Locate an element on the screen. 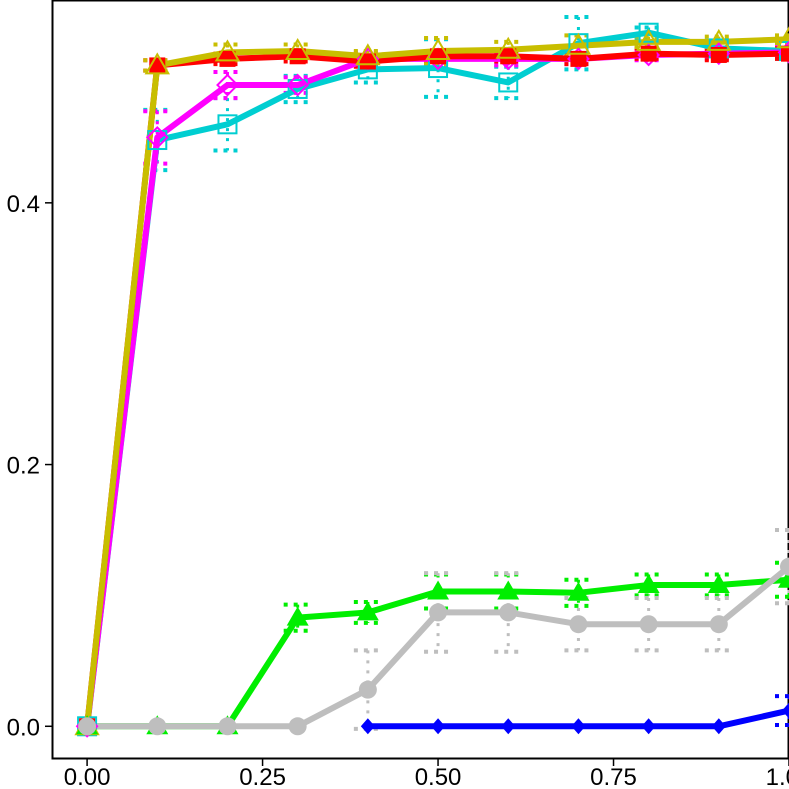 This screenshot has width=789, height=789. y-tick-label: 0.2 is located at coordinates (23, 466).